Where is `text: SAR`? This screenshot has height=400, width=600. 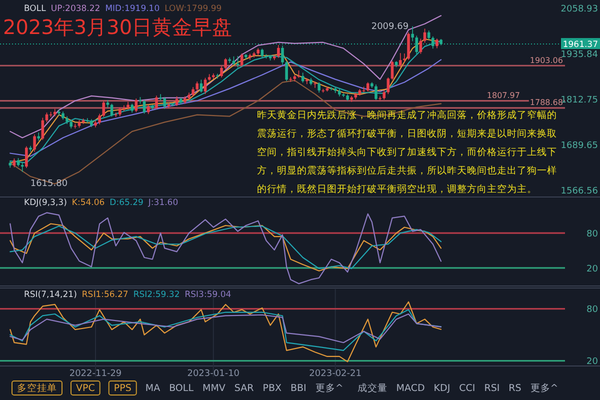
text: SAR is located at coordinates (244, 388).